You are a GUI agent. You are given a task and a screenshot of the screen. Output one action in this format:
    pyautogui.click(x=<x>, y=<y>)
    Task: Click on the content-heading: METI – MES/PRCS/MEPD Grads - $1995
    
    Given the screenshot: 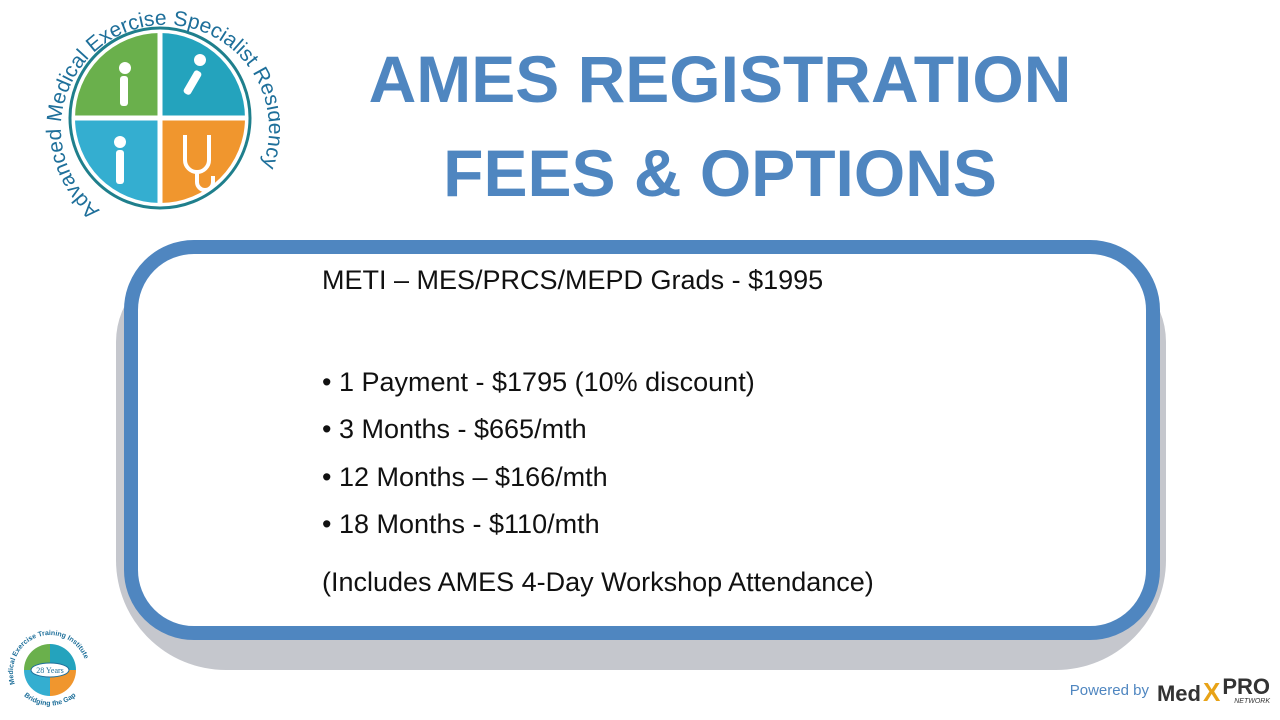 What is the action you would take?
    pyautogui.click(x=573, y=280)
    